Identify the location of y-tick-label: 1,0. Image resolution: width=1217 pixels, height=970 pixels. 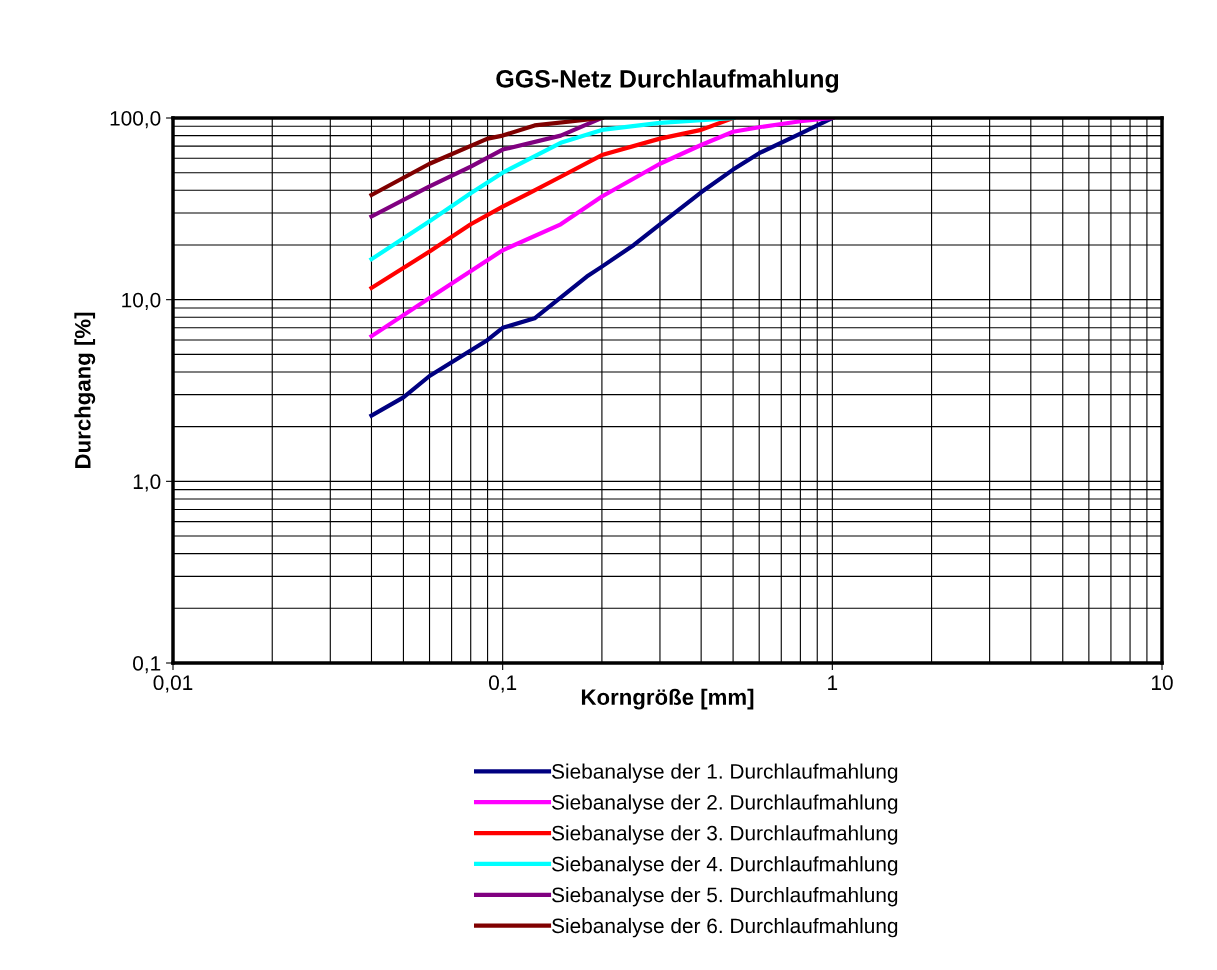
(147, 483).